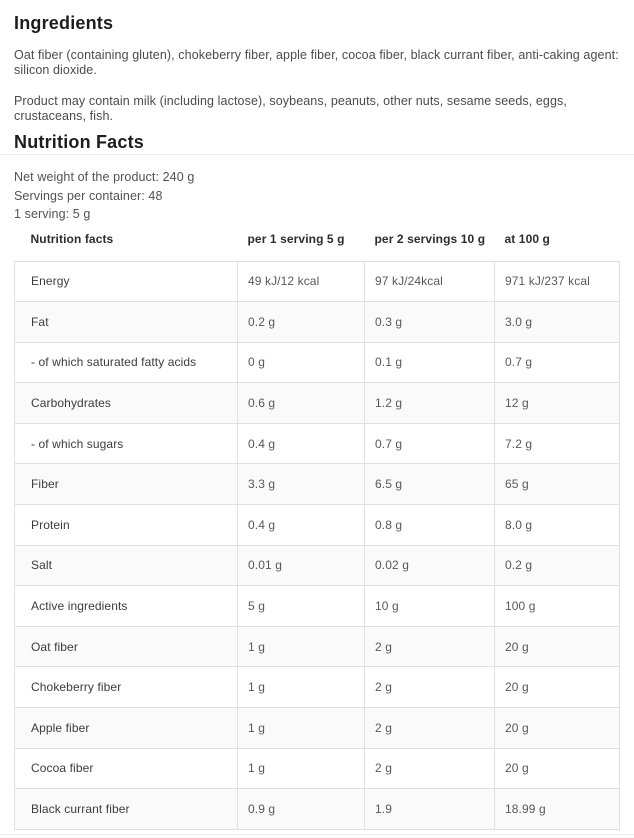 This screenshot has height=838, width=634. Describe the element at coordinates (126, 728) in the screenshot. I see `row-nutrient-label: Apple fiber` at that location.